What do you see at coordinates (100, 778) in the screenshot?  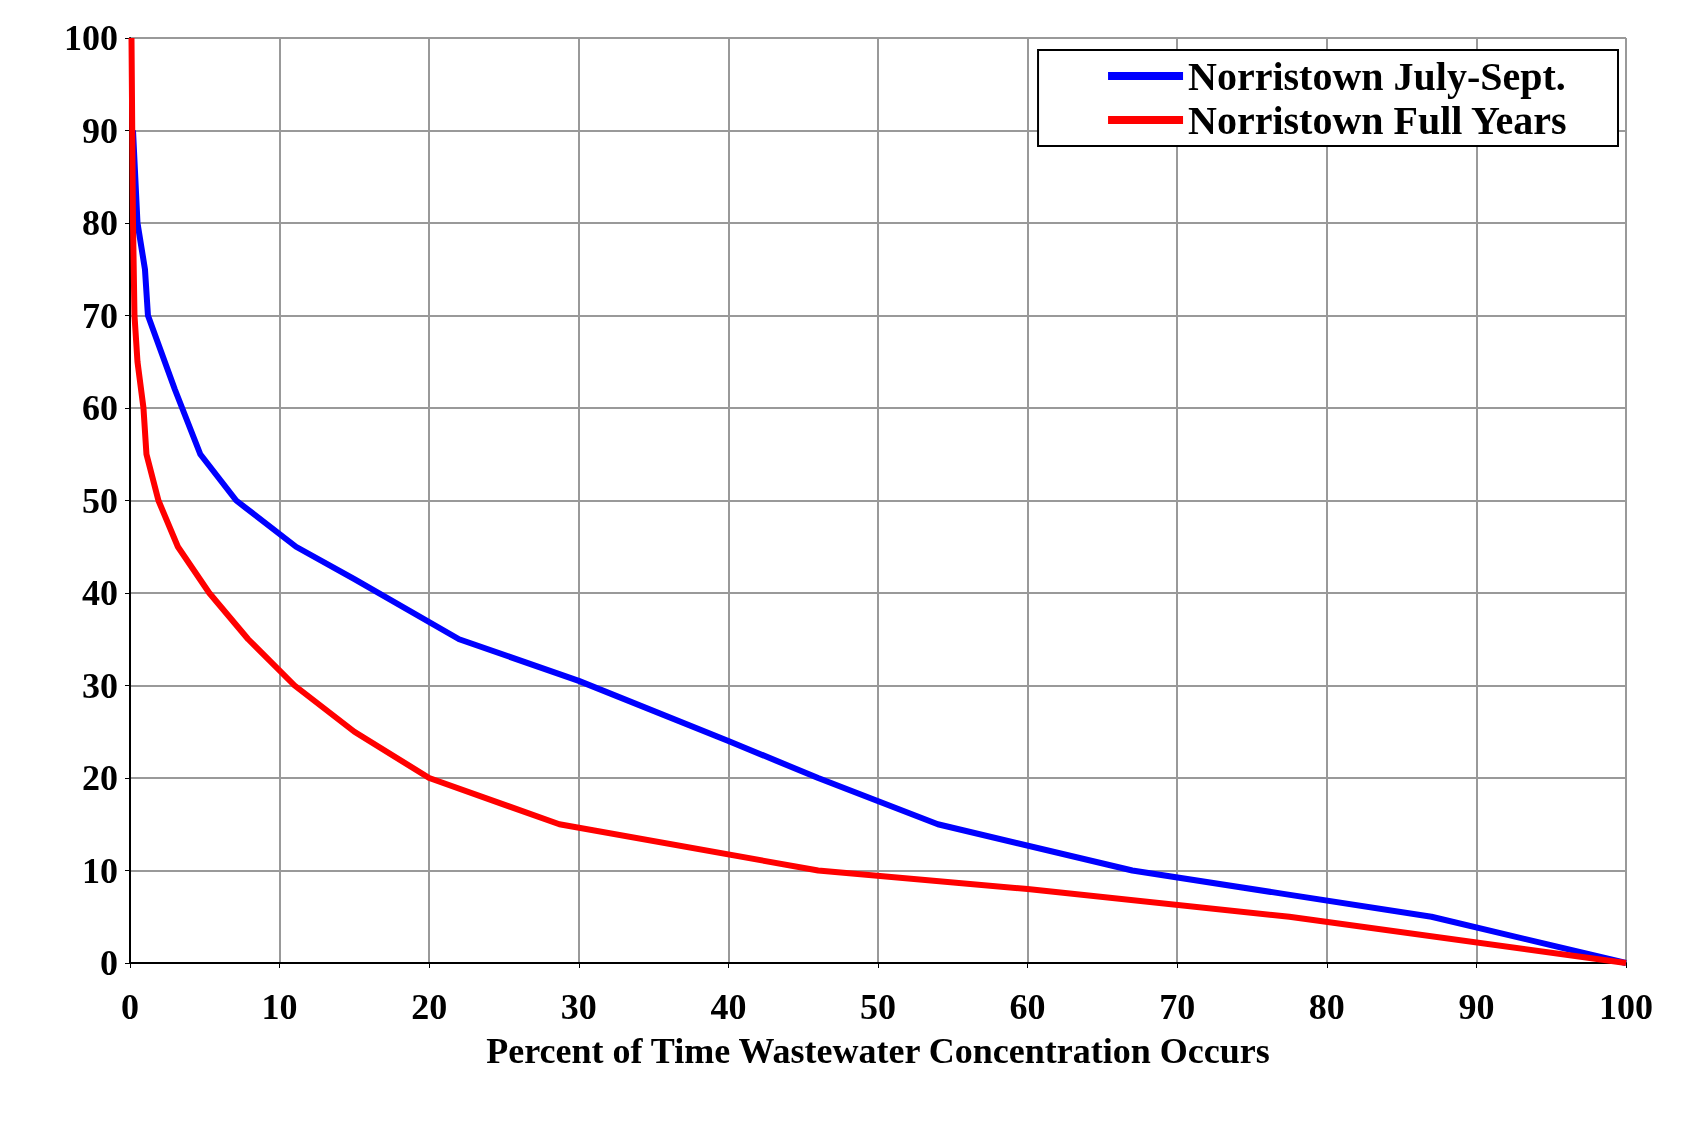 I see `y-tick-label: 20` at bounding box center [100, 778].